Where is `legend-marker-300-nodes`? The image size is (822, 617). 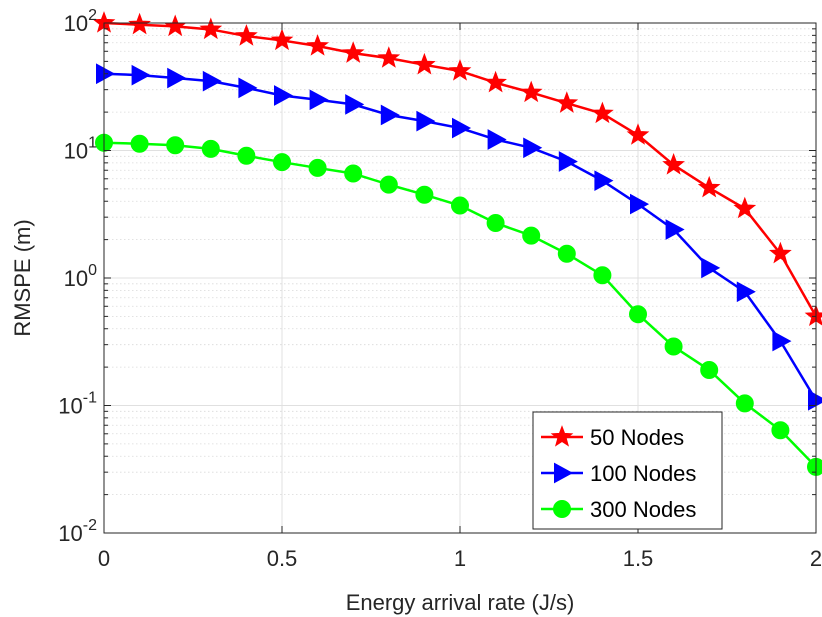
legend-marker-300-nodes is located at coordinates (562, 509).